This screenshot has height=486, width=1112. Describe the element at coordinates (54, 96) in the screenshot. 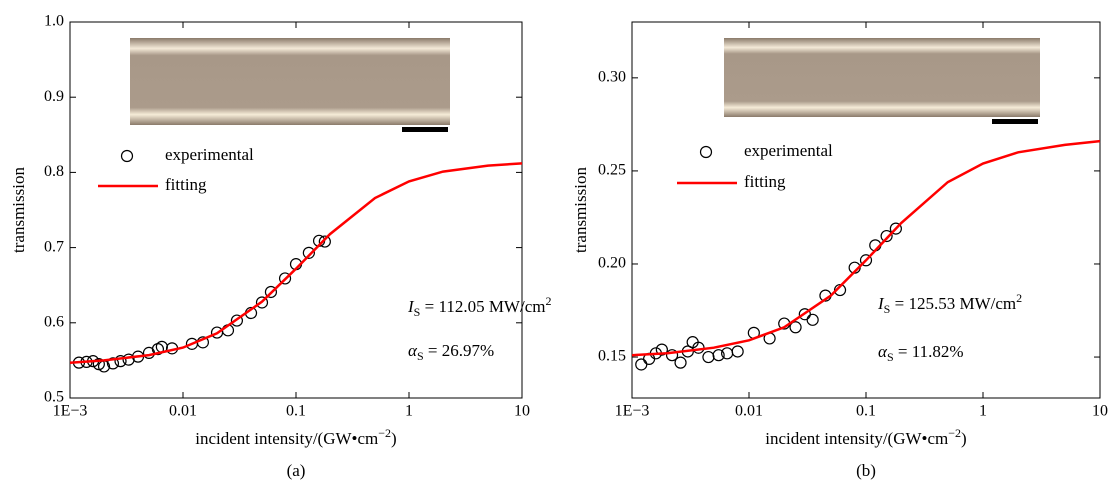

I see `y-tick-label: 0.9` at that location.